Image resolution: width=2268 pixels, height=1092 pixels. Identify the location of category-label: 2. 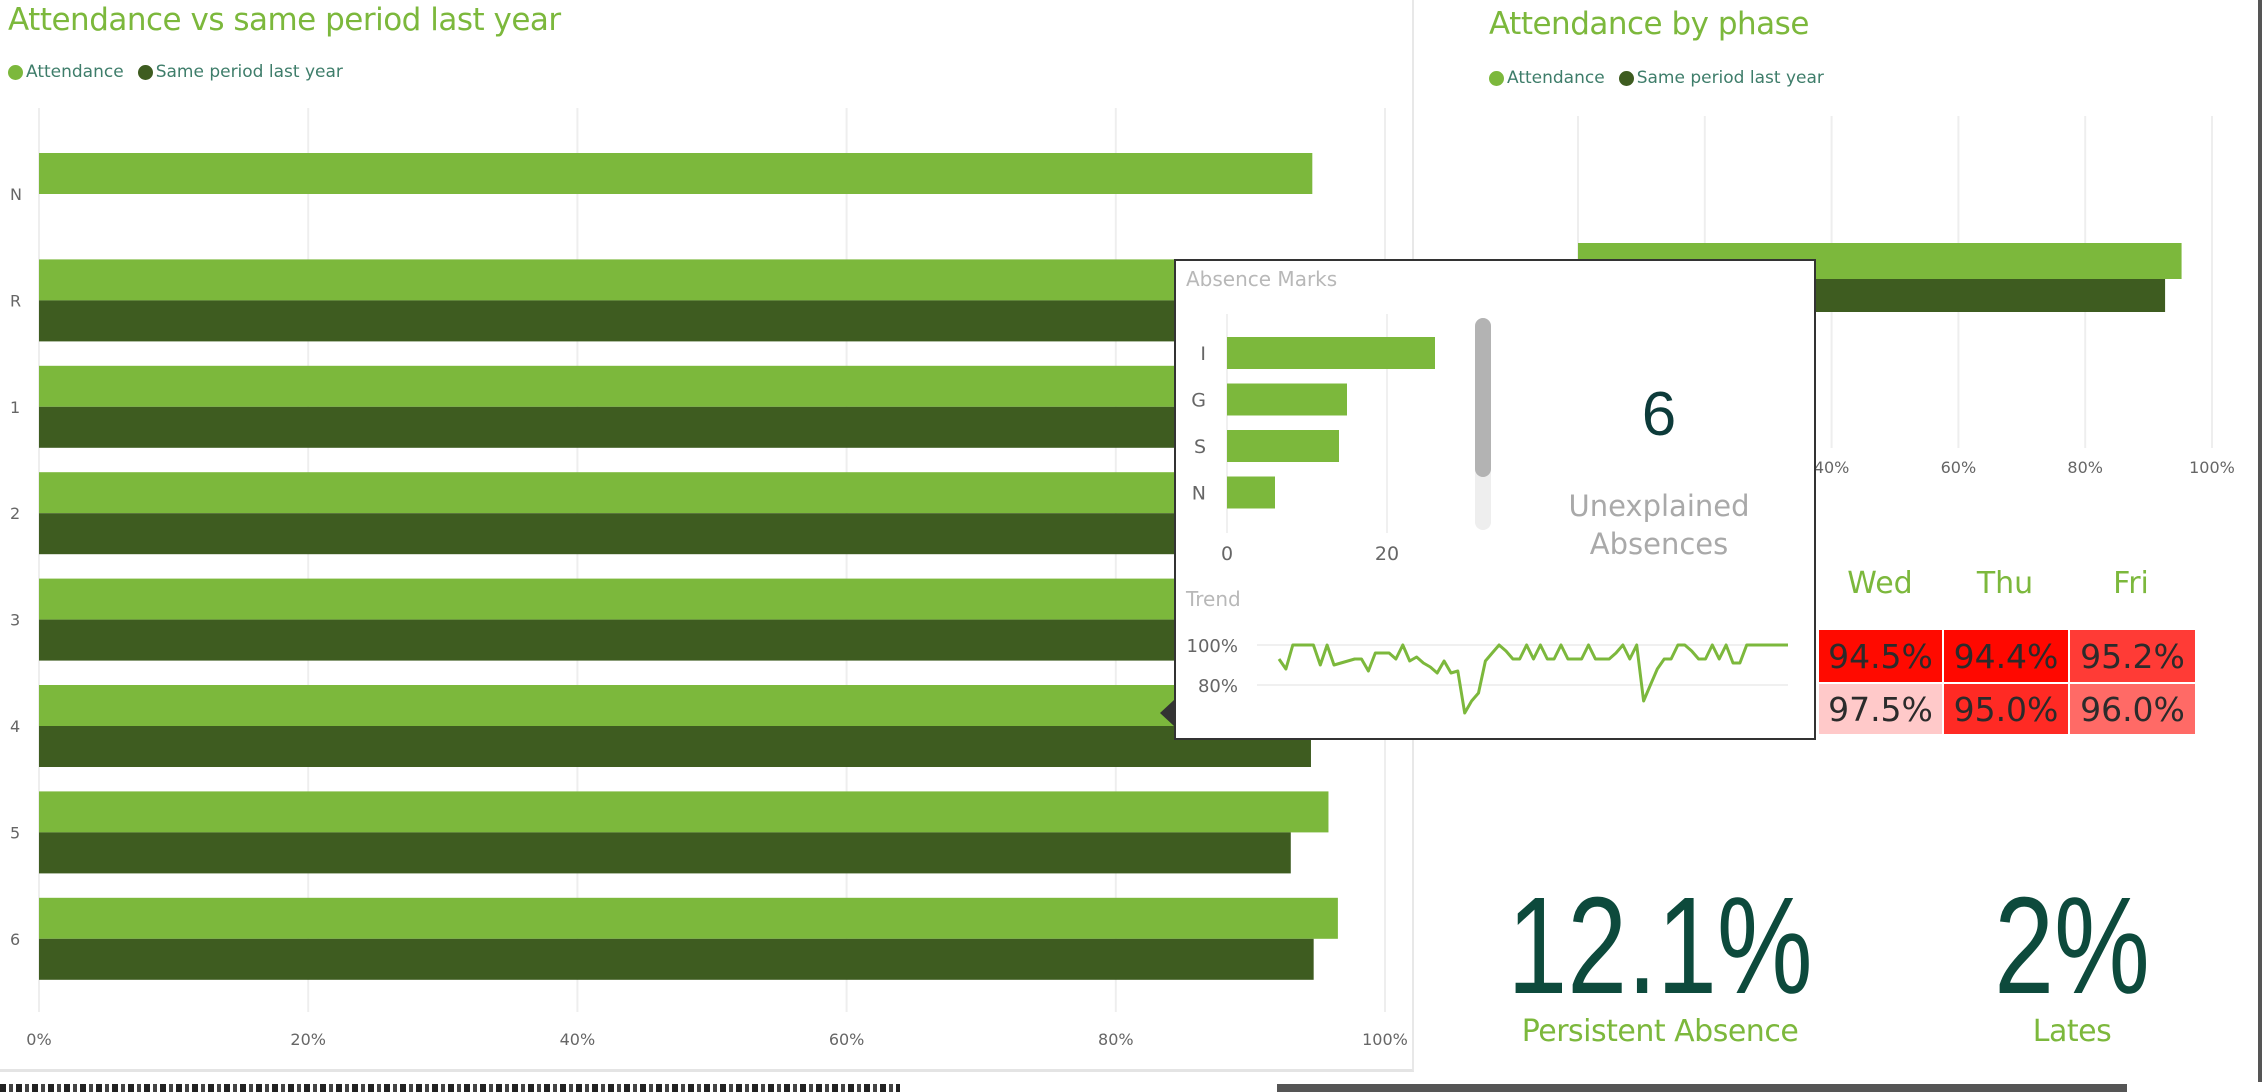
(15, 513).